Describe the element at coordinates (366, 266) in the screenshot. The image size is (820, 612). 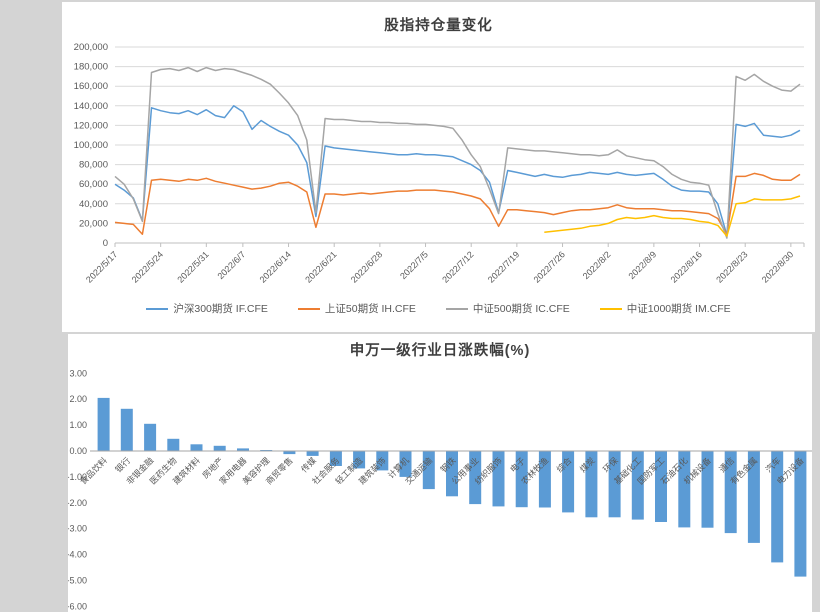
I see `x-axis-tick-label: 2022/6/28` at that location.